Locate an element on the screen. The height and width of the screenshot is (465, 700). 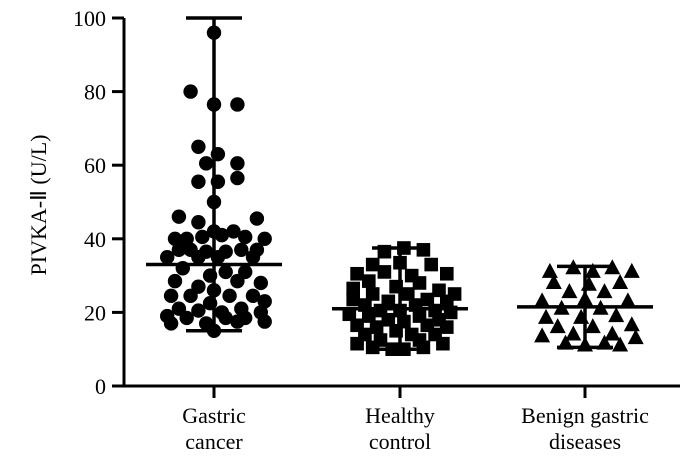
x-category-label: Benign gastric diseases is located at coordinates (585, 428).